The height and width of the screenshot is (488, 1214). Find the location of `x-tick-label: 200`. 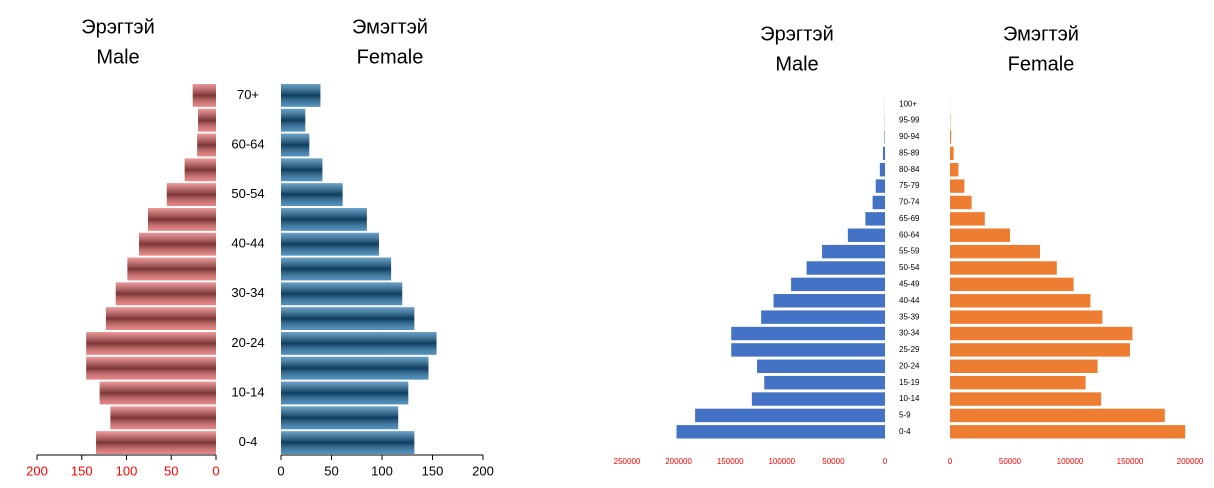

x-tick-label: 200 is located at coordinates (37, 470).